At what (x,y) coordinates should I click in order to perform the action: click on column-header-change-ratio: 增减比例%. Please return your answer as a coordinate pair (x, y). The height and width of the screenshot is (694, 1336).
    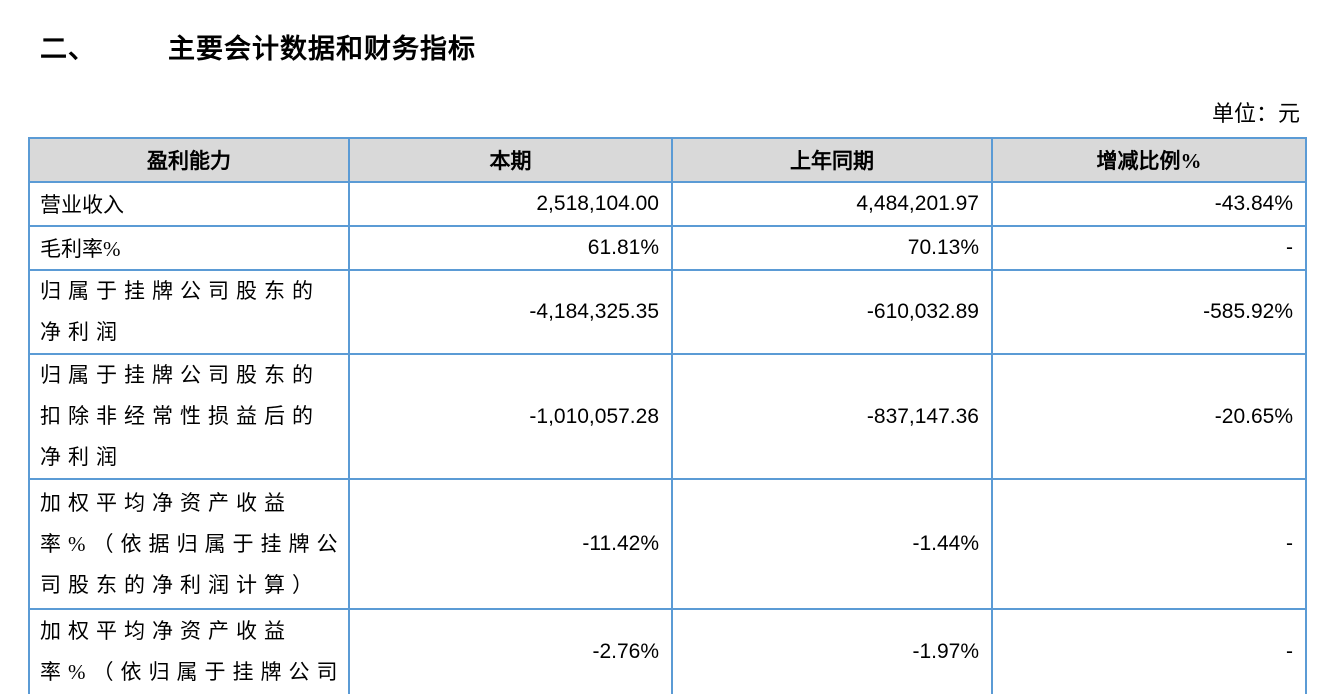
    Looking at the image, I should click on (1149, 160).